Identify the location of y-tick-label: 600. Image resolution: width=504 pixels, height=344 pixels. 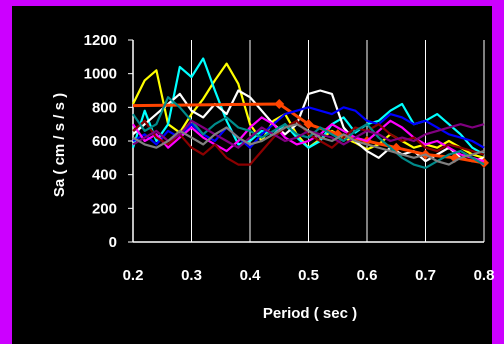
(104, 141).